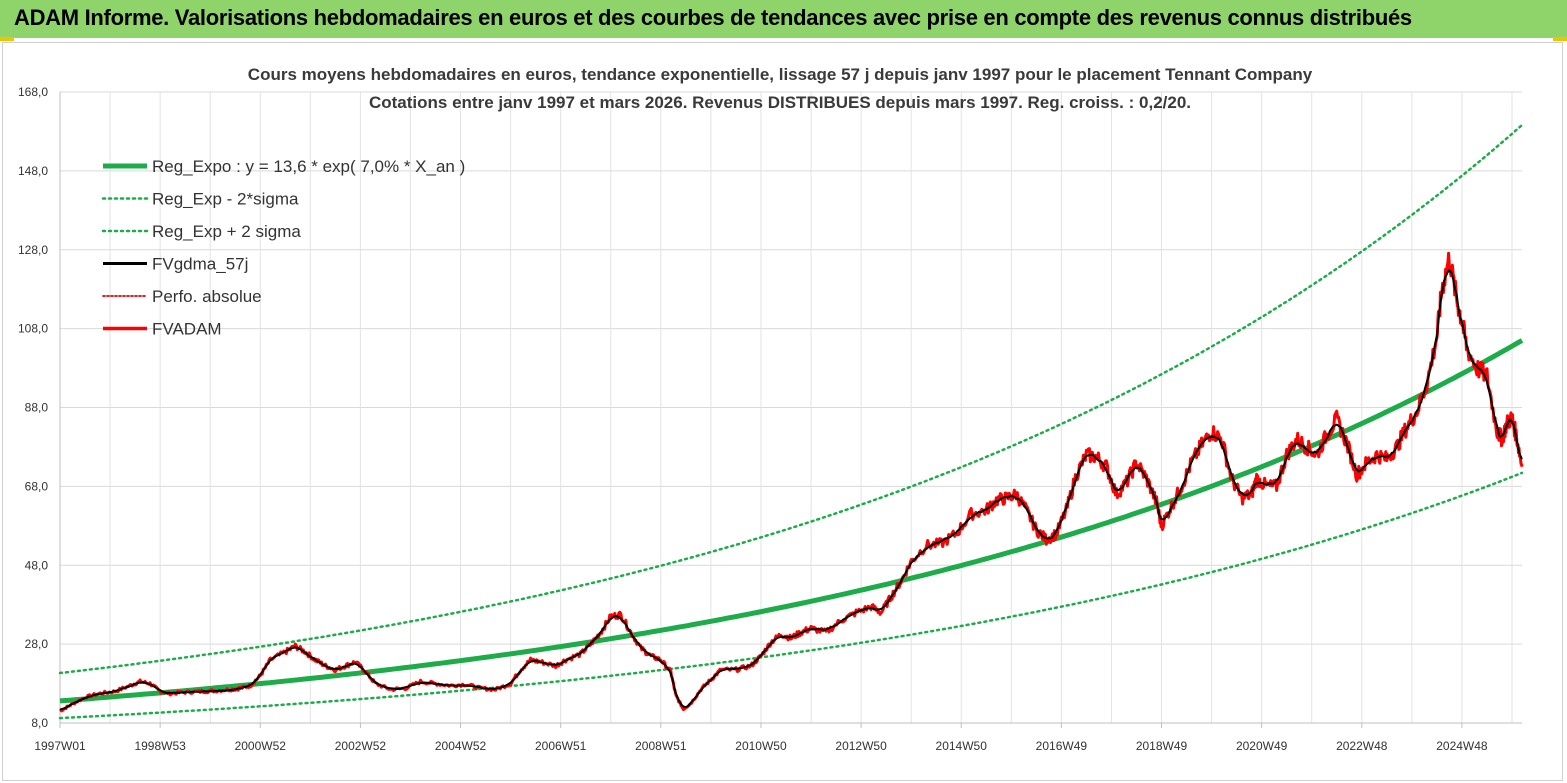 Image resolution: width=1567 pixels, height=783 pixels. Describe the element at coordinates (1062, 746) in the screenshot. I see `x-tick-label: 2016W49` at that location.